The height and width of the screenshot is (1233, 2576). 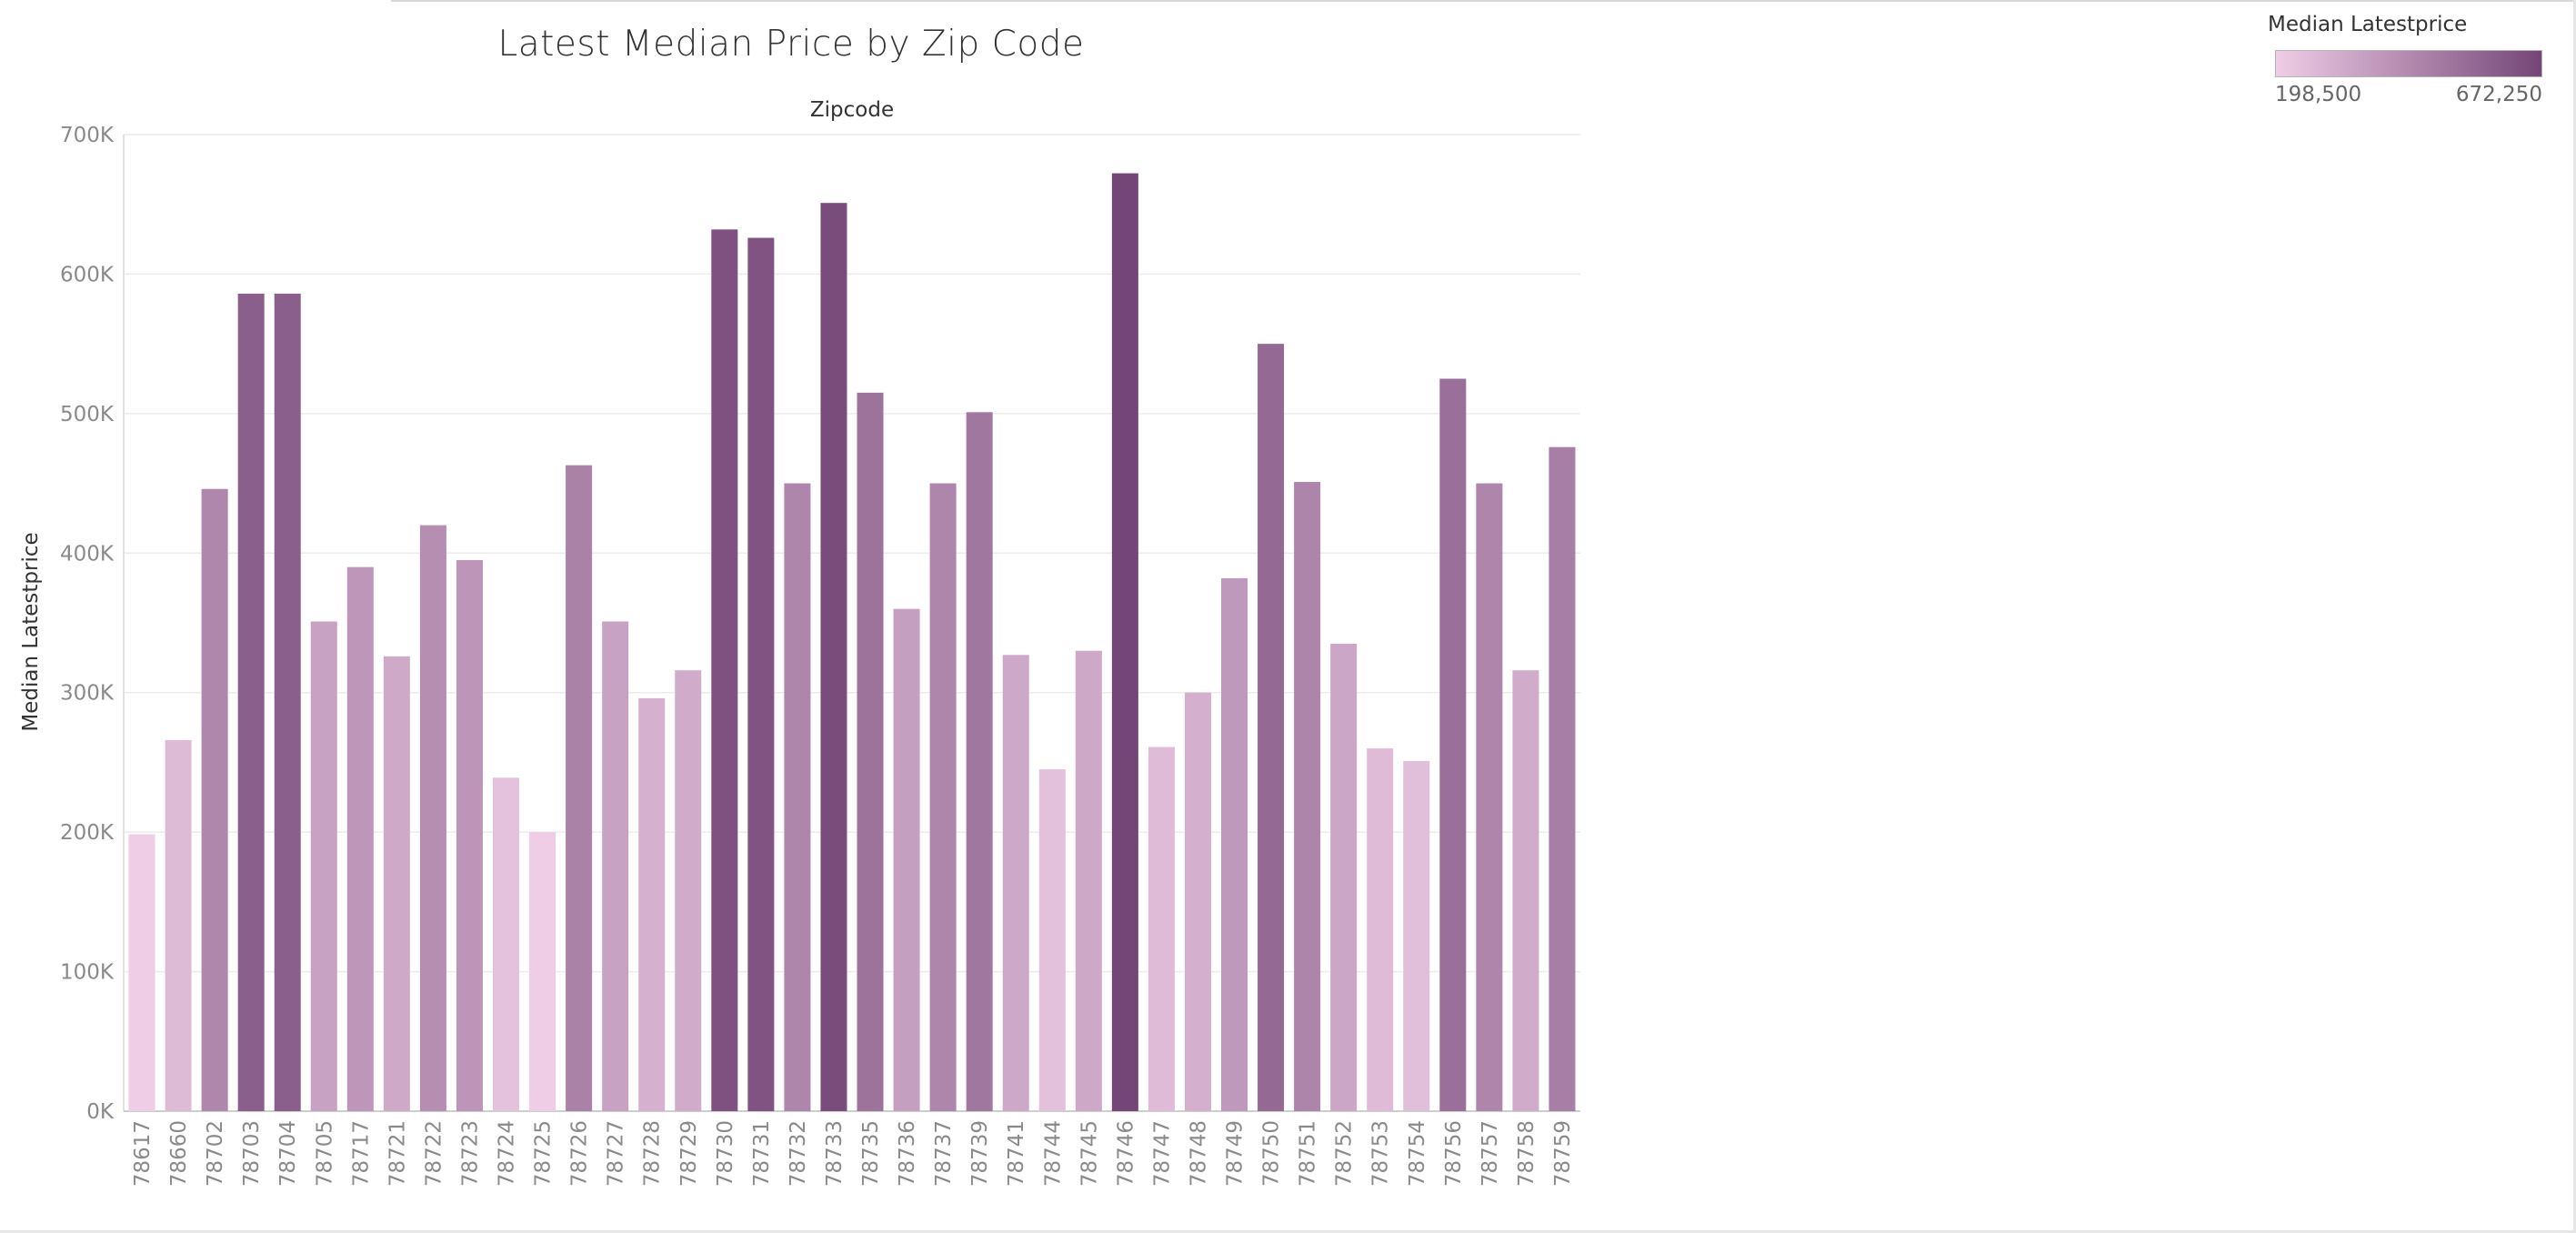 I want to click on legend-max-label: 672,250, so click(x=2498, y=94).